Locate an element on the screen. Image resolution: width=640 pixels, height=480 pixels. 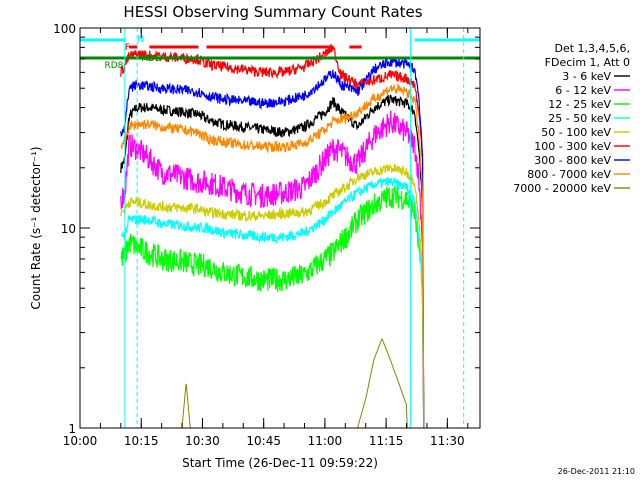
x-axis-label: Start Time (26-Dec-11 09:59:22) is located at coordinates (280, 463).